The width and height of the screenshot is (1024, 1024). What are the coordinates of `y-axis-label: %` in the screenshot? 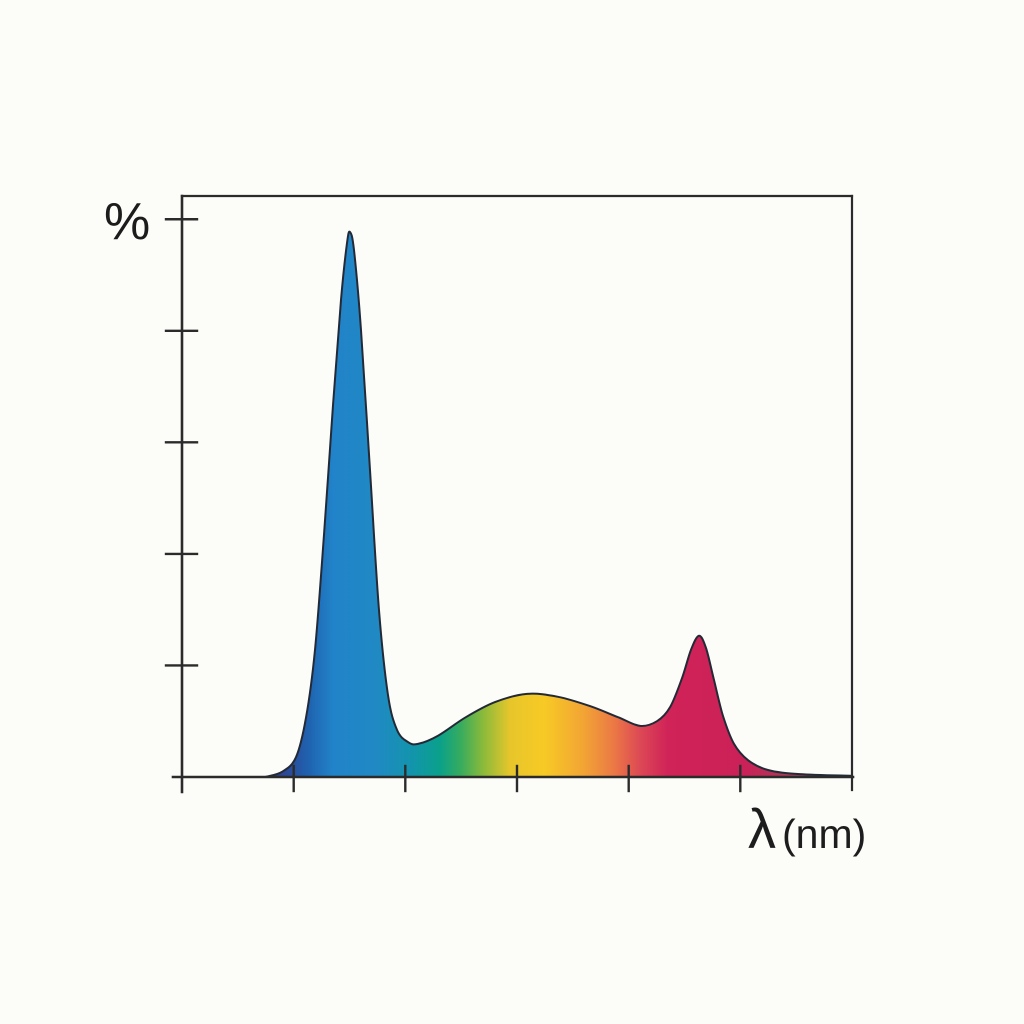 It's located at (128, 222).